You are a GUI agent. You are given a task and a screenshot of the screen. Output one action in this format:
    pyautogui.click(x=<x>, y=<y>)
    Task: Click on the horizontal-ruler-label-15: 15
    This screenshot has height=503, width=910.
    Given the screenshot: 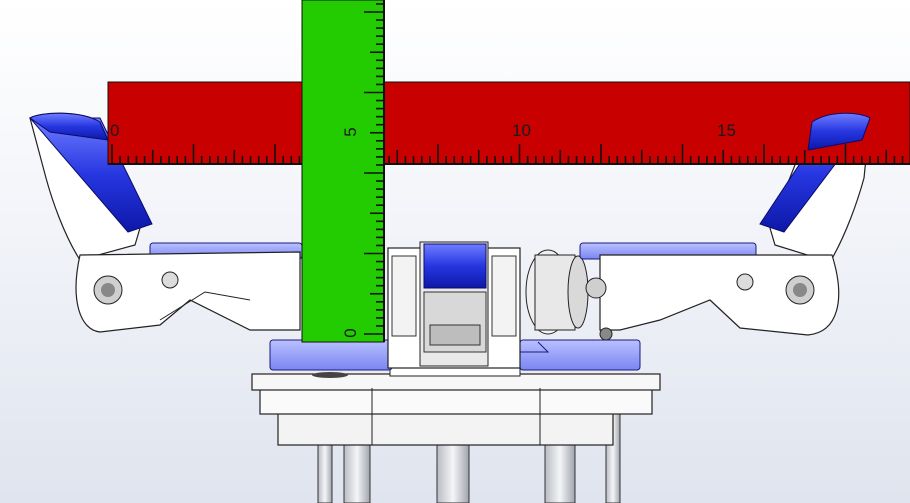 What is the action you would take?
    pyautogui.click(x=726, y=130)
    